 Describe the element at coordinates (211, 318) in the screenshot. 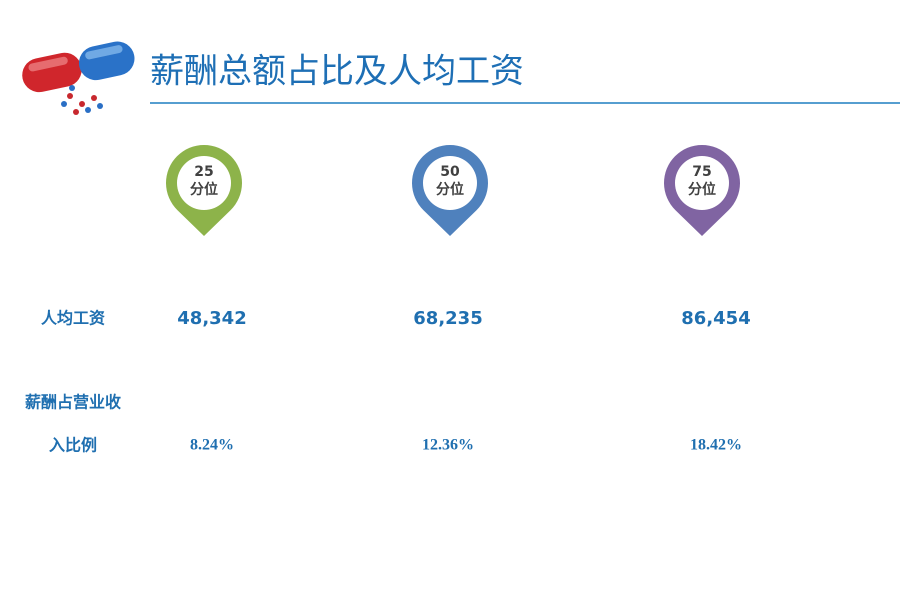

I see `cell-value: 48,342` at that location.